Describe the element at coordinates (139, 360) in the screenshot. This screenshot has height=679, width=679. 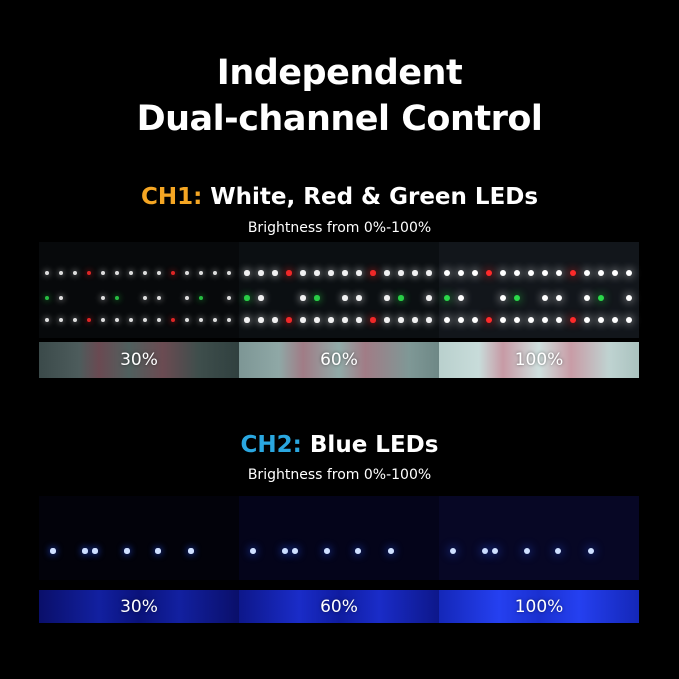
I see `ch1-brightness-label: 30%` at that location.